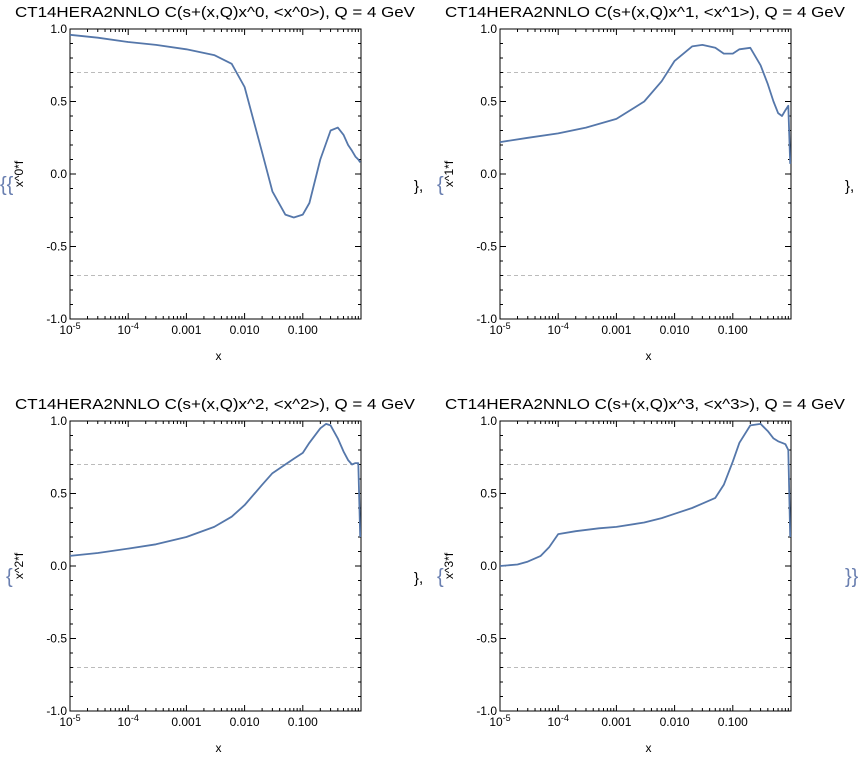  I want to click on y-axis-label: x^1*f, so click(449, 173).